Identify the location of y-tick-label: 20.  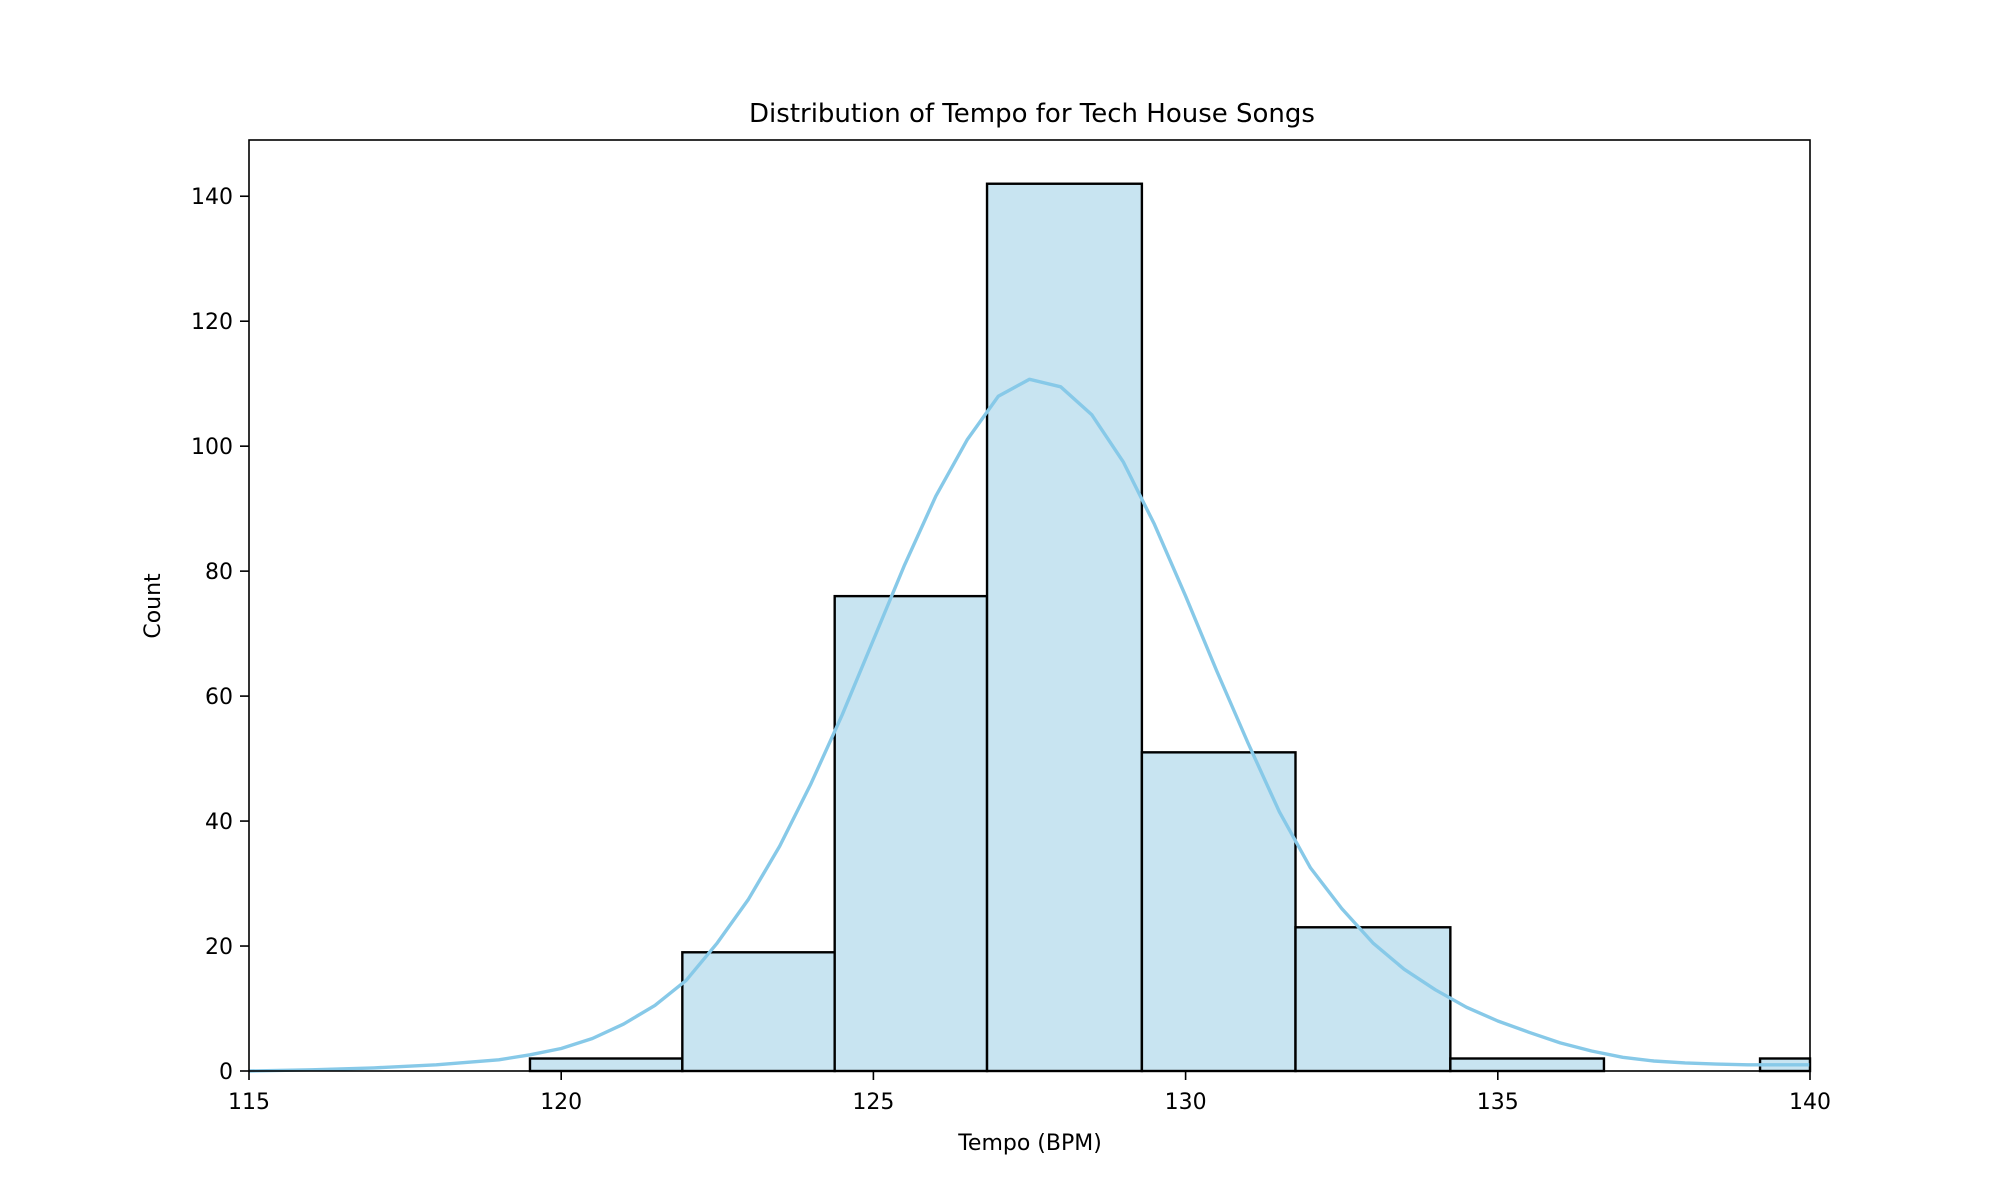
(219, 947).